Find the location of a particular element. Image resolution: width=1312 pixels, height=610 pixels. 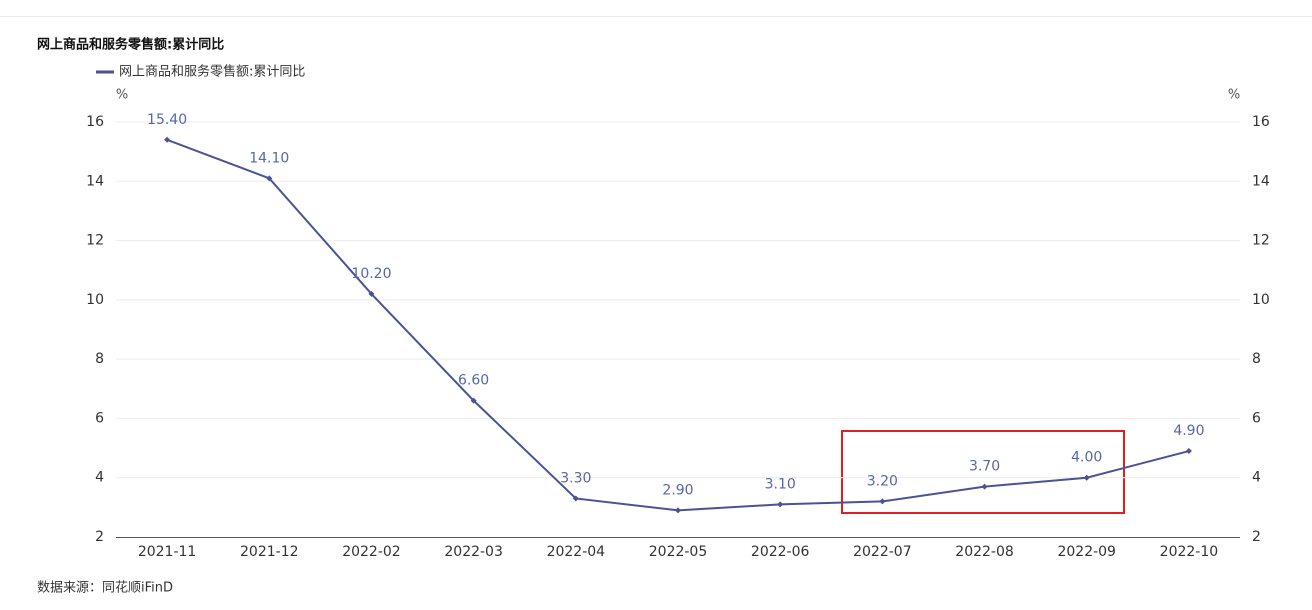

source-note: 数据来源：同花顺iFinD is located at coordinates (105, 588).